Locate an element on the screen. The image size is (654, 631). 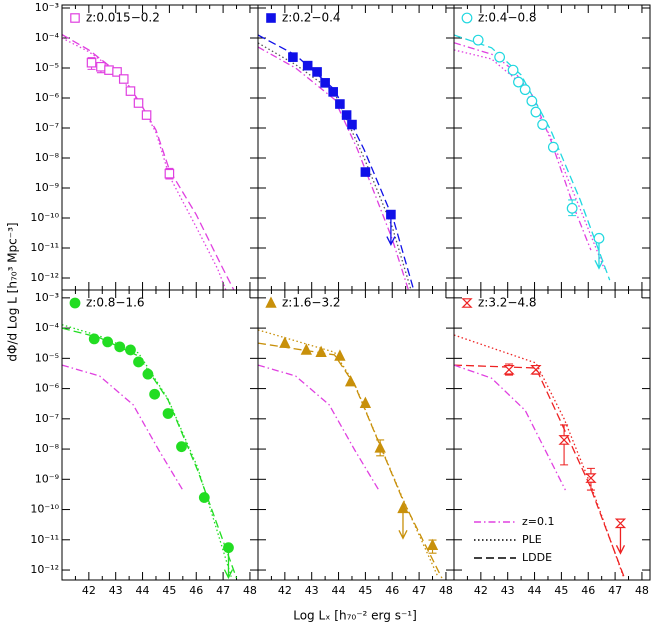
panel-label: z:0.4−0.8 is located at coordinates (507, 18).